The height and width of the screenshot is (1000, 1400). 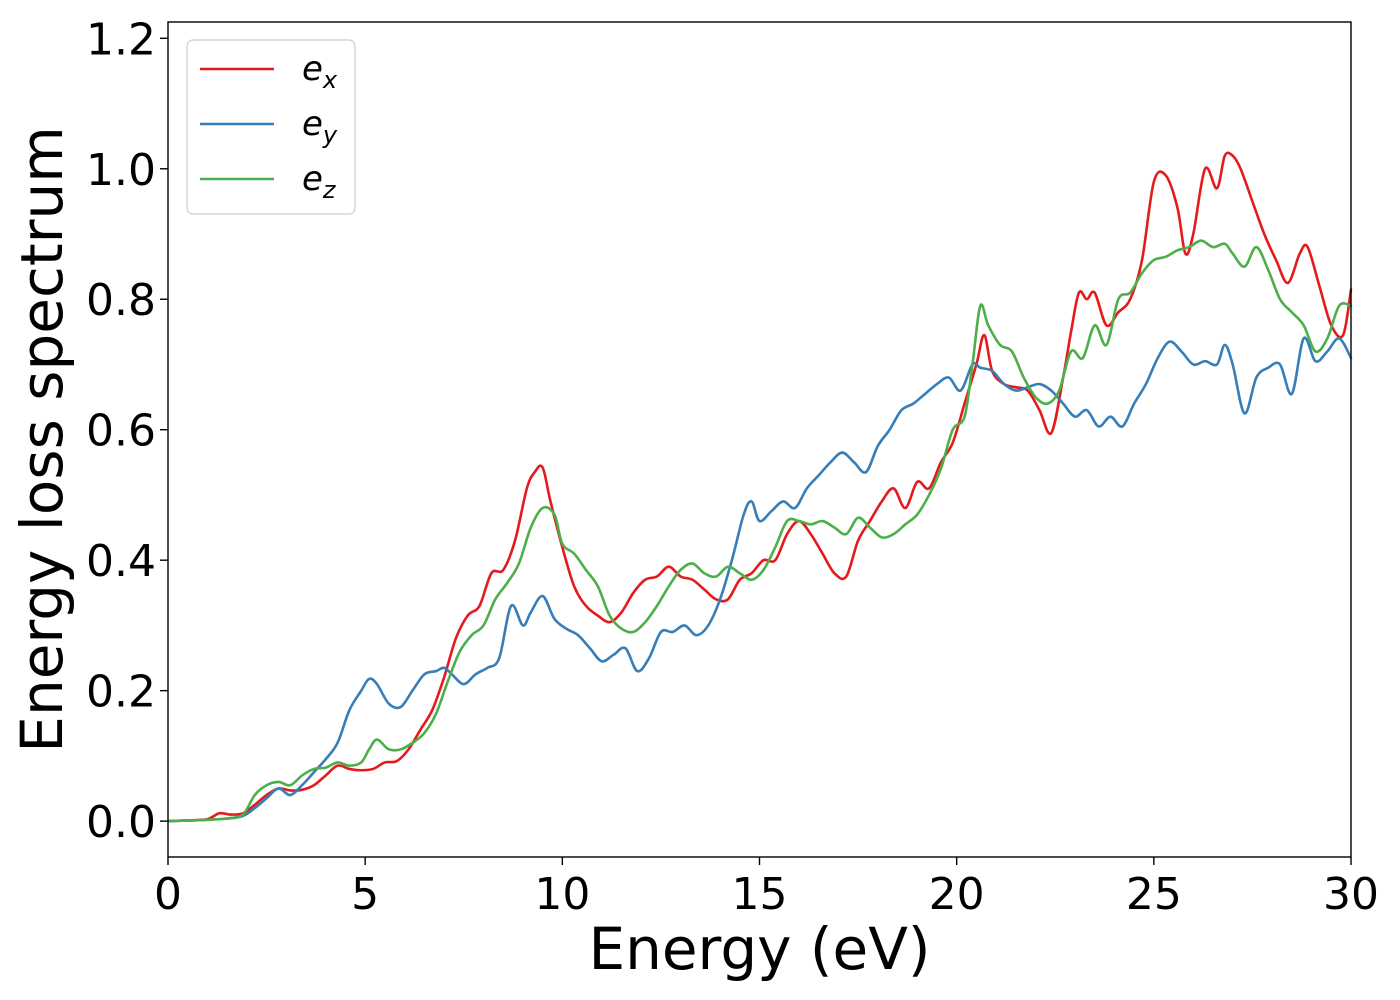 I want to click on y-tick-label: 0.0, so click(x=121, y=822).